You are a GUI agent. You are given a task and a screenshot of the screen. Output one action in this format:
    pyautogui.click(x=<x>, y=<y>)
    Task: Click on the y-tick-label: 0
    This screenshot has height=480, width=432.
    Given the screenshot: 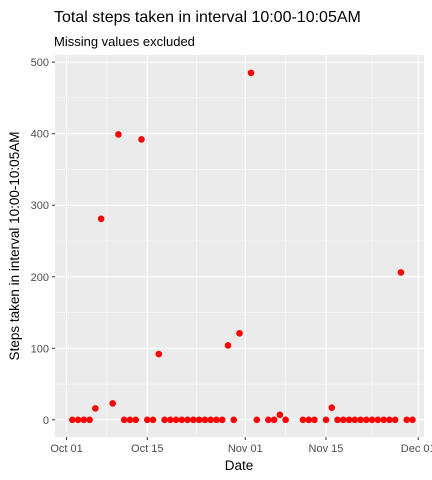 What is the action you would take?
    pyautogui.click(x=46, y=421)
    